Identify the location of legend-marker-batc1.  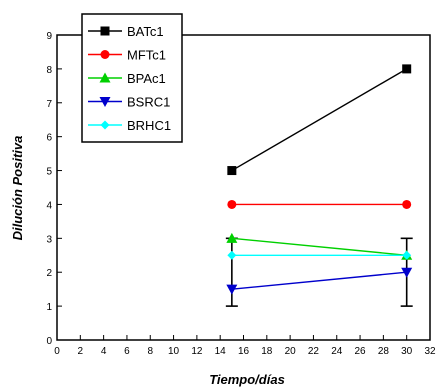
(105, 31).